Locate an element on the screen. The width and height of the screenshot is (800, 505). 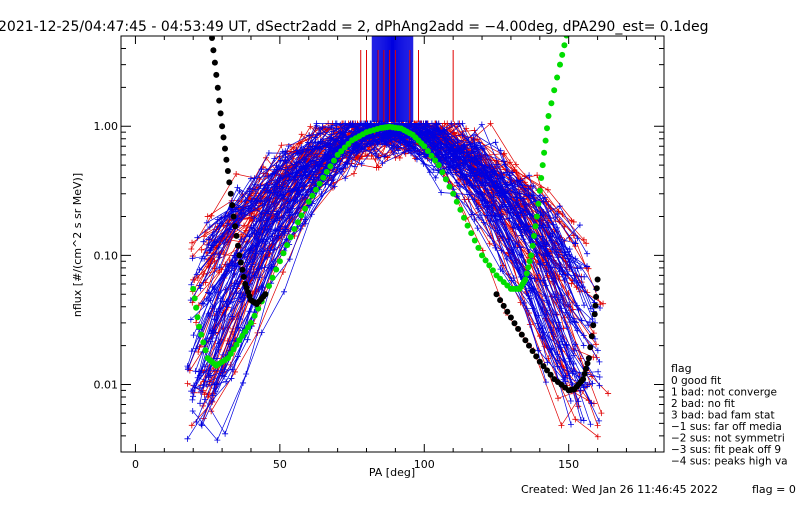
x-tick-label: 0 is located at coordinates (135, 464).